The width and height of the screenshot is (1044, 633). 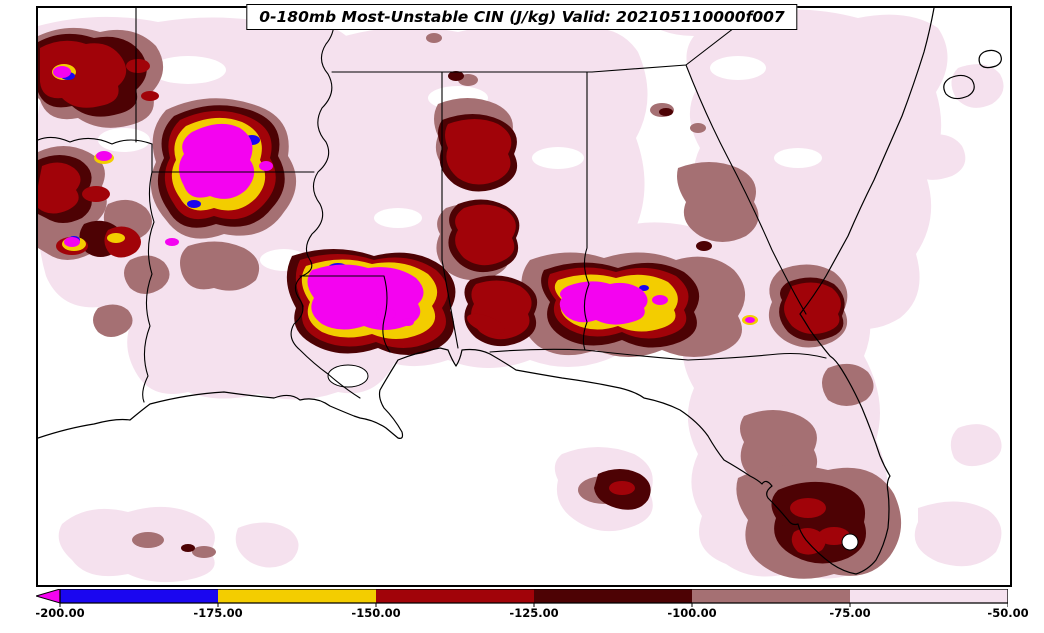 I want to click on colorbar-ticks, so click(x=533, y=605).